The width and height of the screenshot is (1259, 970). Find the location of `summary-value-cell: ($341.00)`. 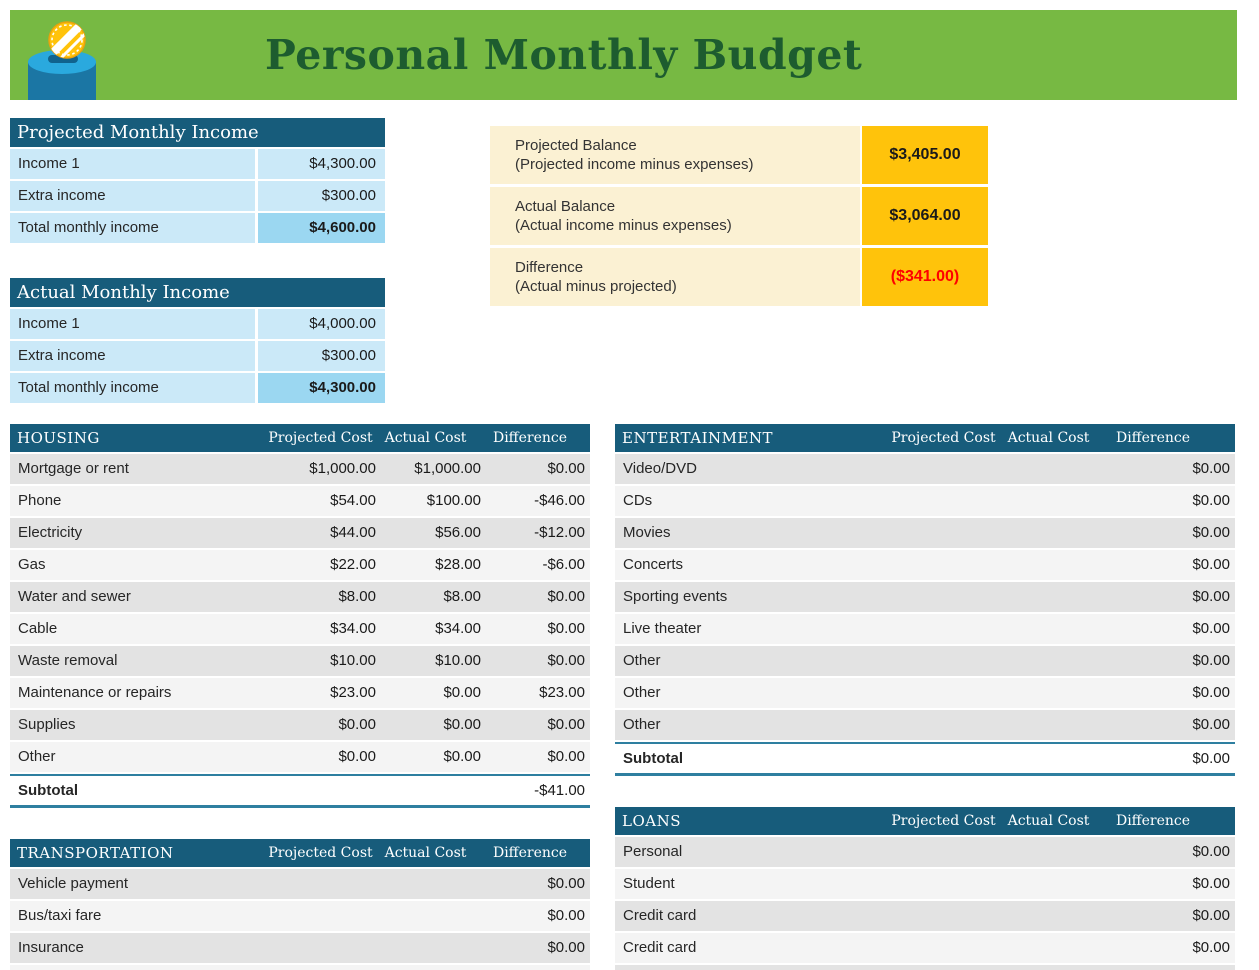

summary-value-cell: ($341.00) is located at coordinates (925, 277).